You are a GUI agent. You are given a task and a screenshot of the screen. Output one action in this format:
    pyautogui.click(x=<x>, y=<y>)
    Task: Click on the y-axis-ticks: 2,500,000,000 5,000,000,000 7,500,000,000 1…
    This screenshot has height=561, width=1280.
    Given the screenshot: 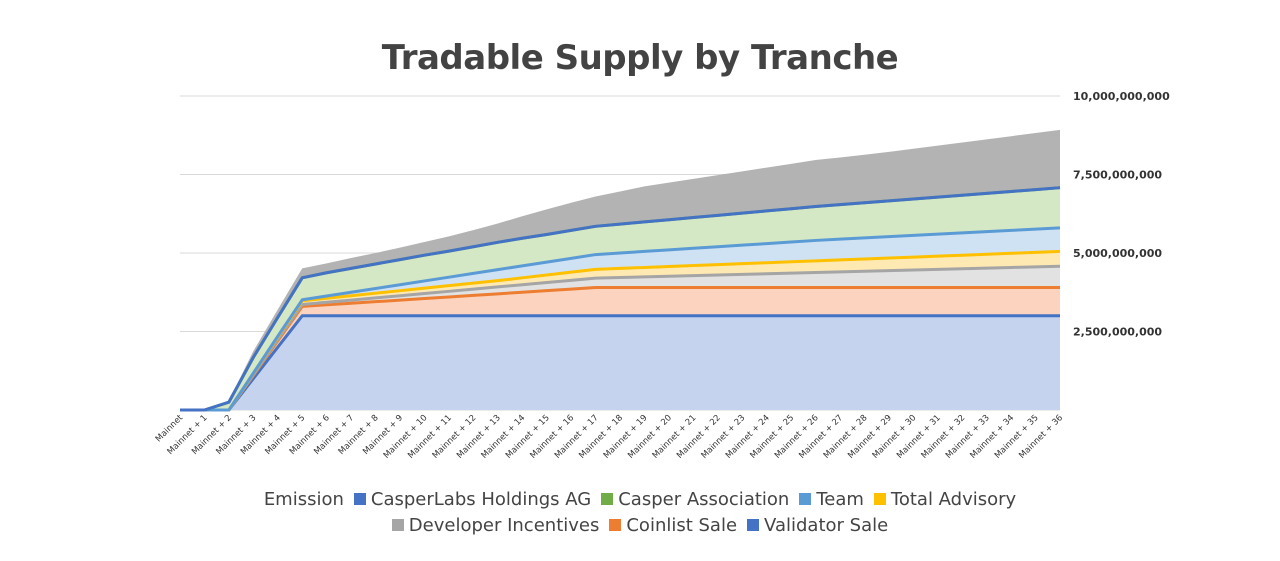 What is the action you would take?
    pyautogui.click(x=1121, y=214)
    